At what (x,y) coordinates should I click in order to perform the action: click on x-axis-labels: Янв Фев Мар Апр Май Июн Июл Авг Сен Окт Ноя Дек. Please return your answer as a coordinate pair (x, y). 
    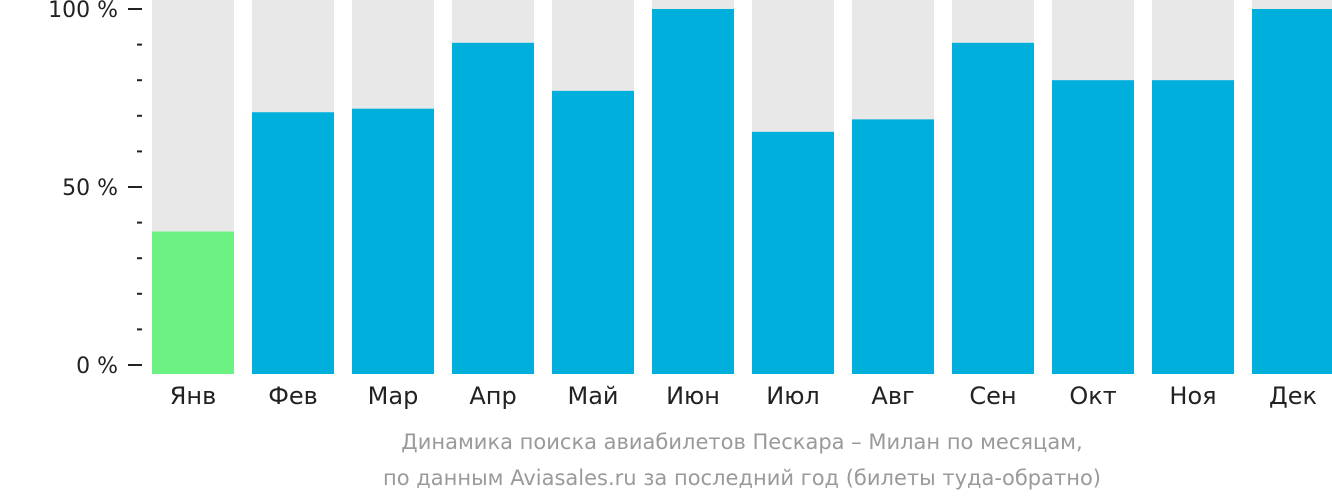
    Looking at the image, I should click on (743, 396).